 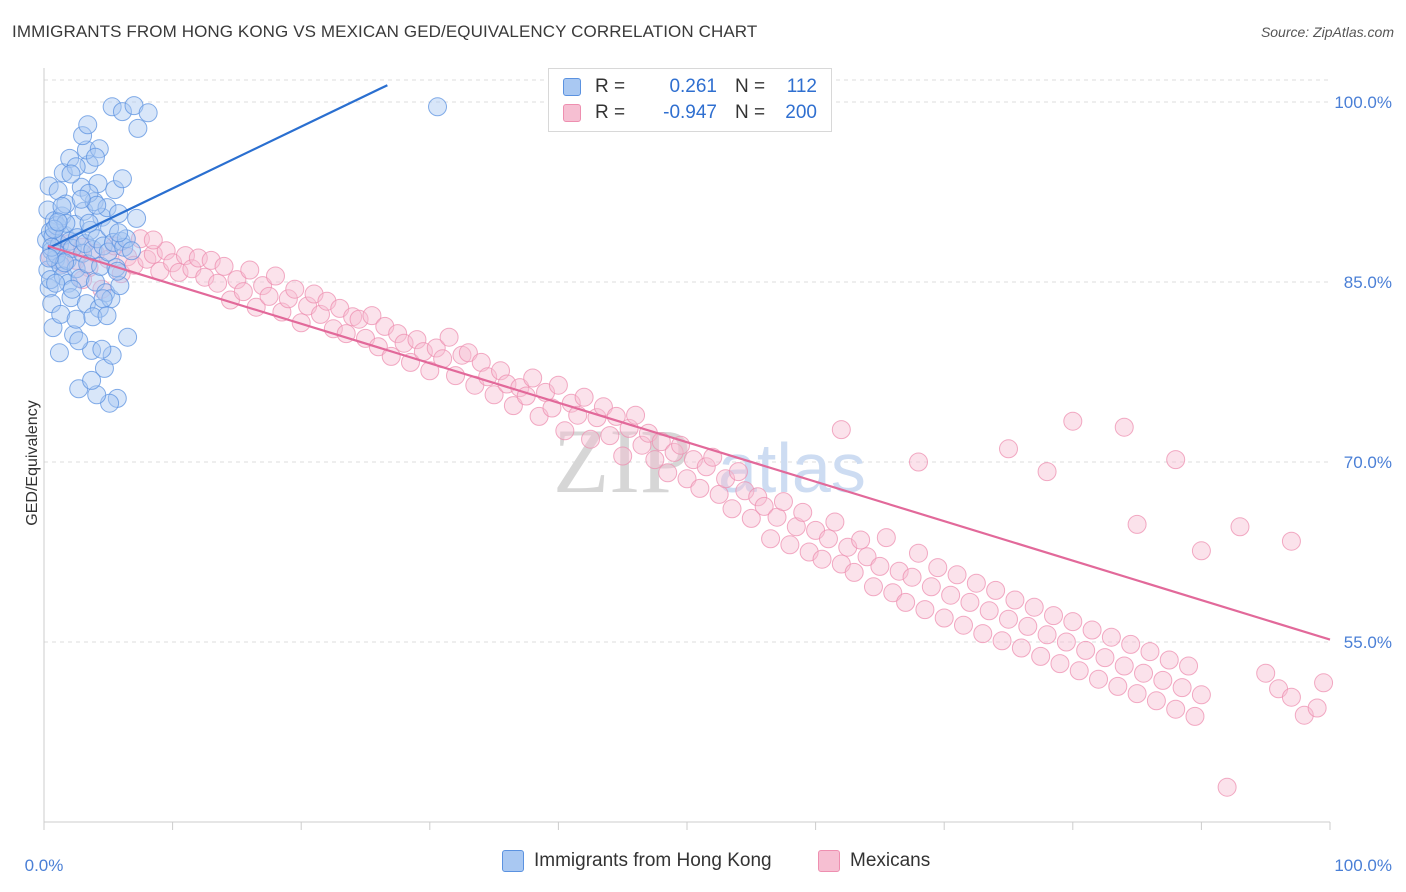 What do you see at coordinates (32, 462) in the screenshot?
I see `y-axis-label: GED/Equivalency` at bounding box center [32, 462].